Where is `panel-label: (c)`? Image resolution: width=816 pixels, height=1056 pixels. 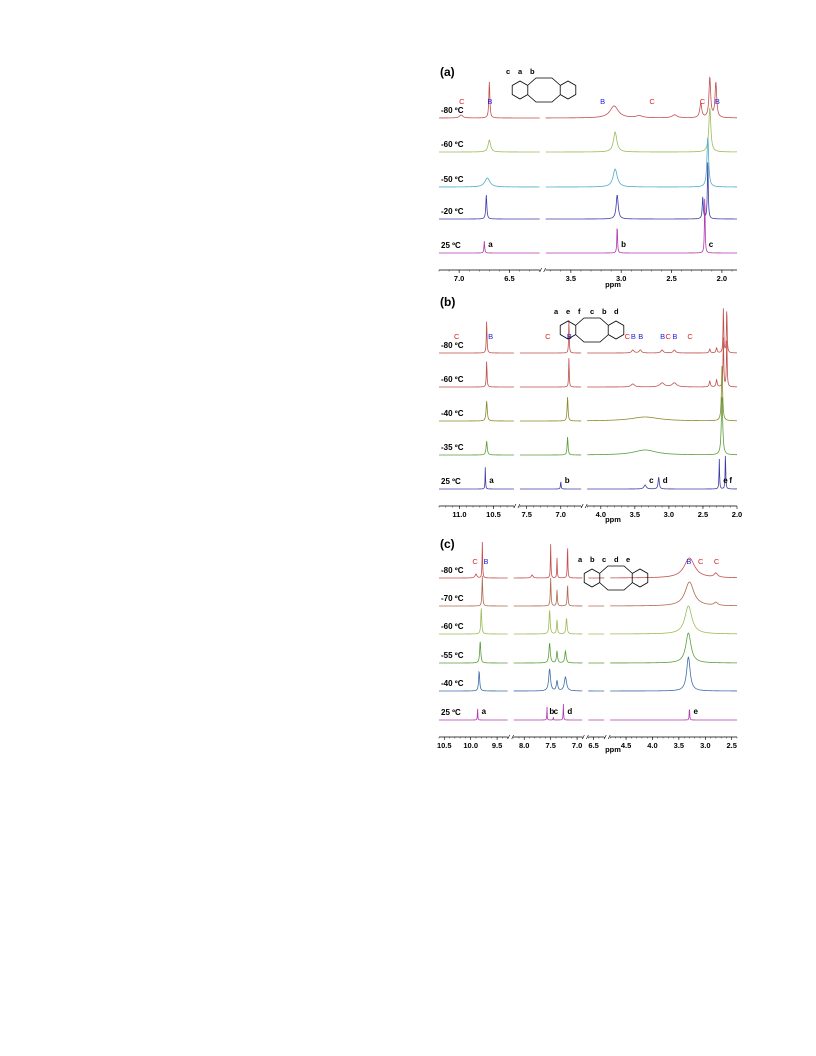
panel-label: (c) is located at coordinates (447, 544).